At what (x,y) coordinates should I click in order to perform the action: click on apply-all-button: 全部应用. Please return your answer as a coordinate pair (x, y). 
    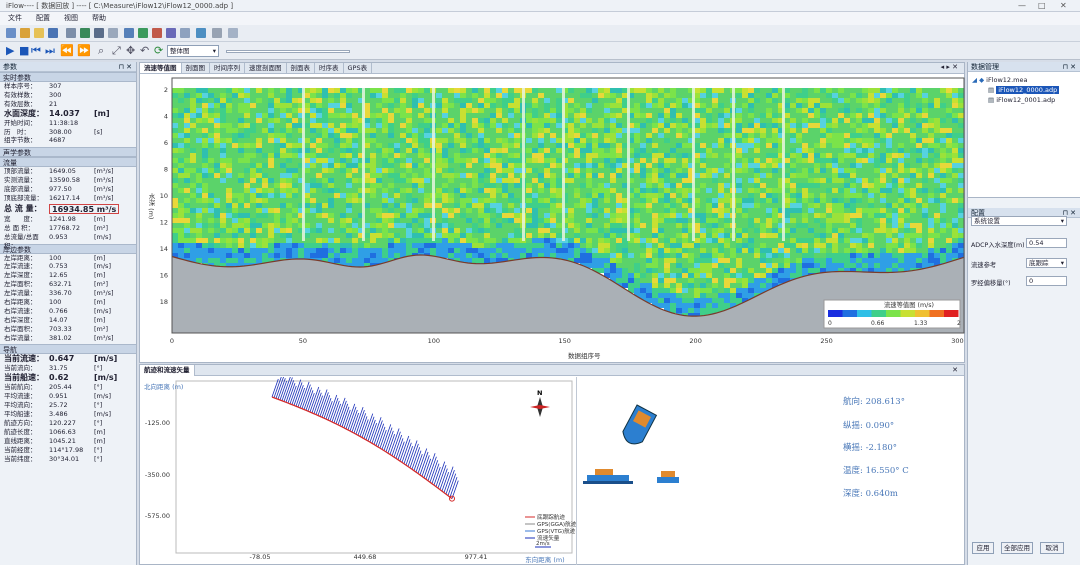
    Looking at the image, I should click on (1017, 548).